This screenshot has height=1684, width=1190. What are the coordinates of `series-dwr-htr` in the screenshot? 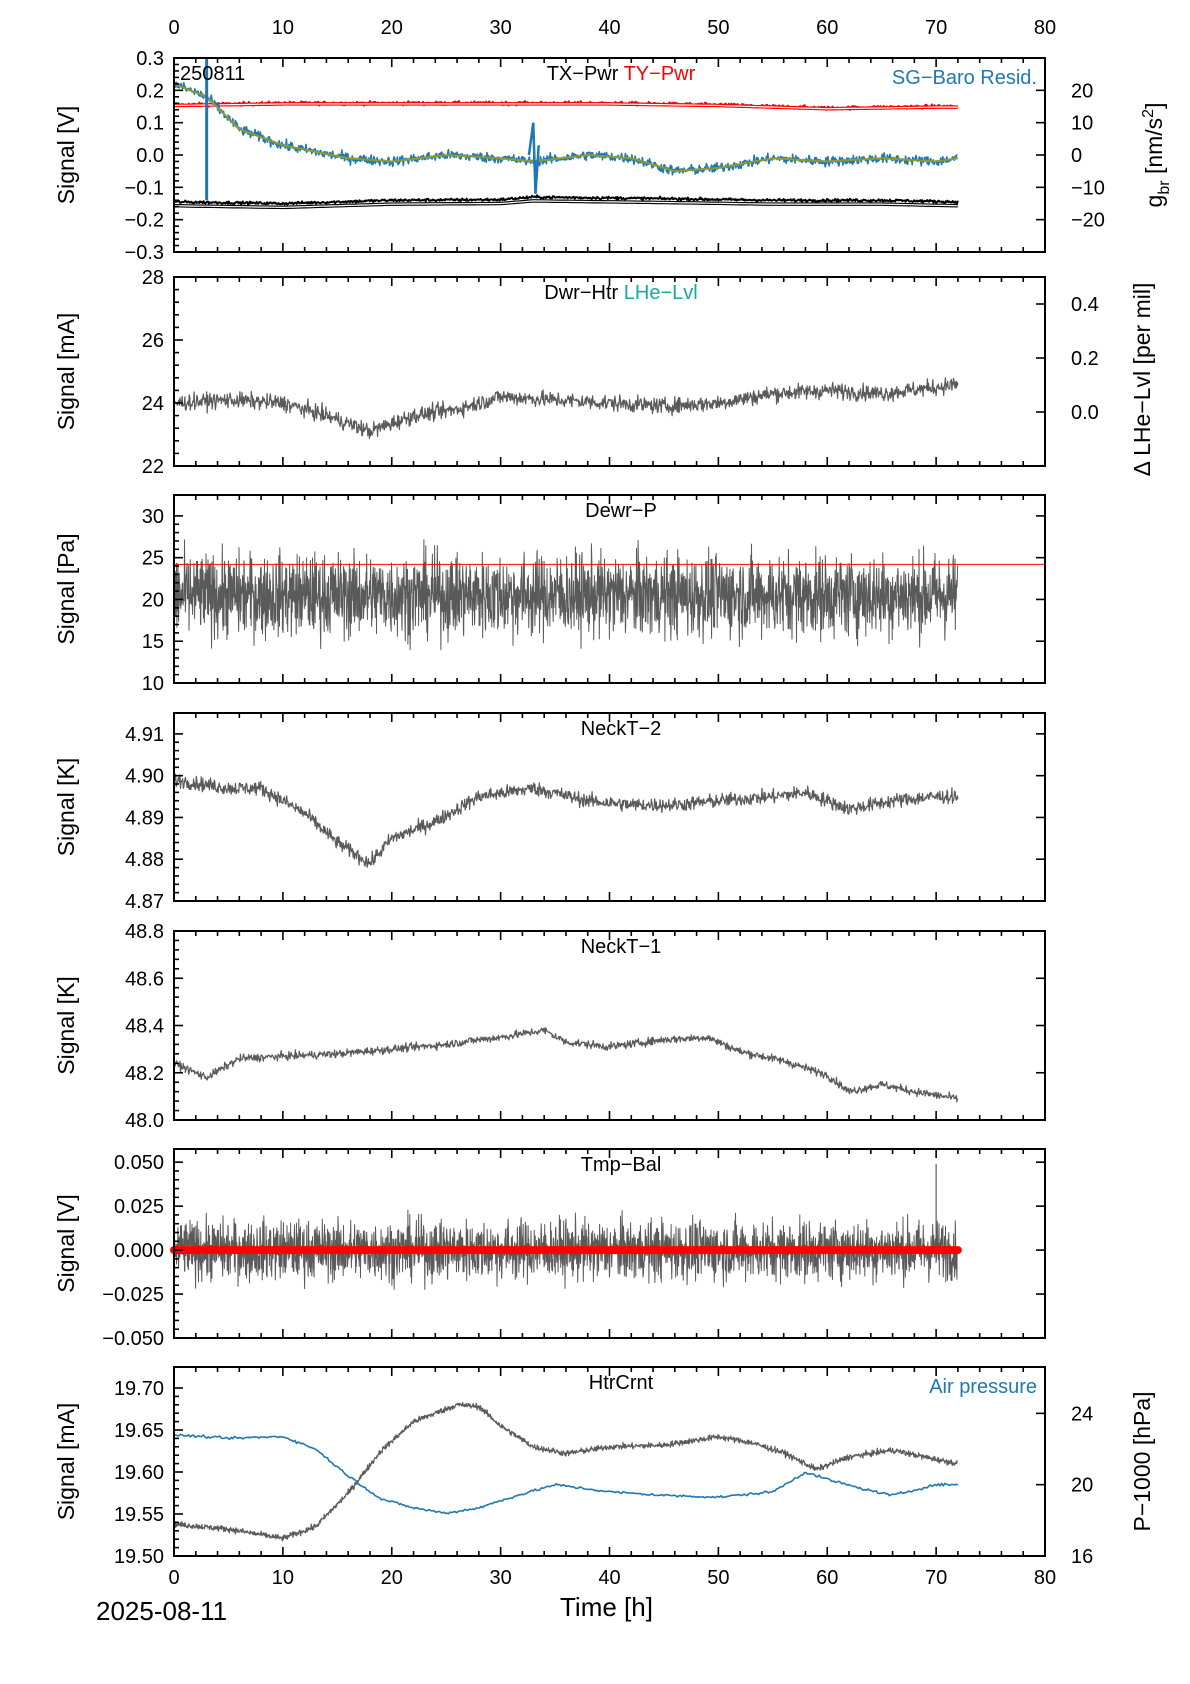 It's located at (566, 408).